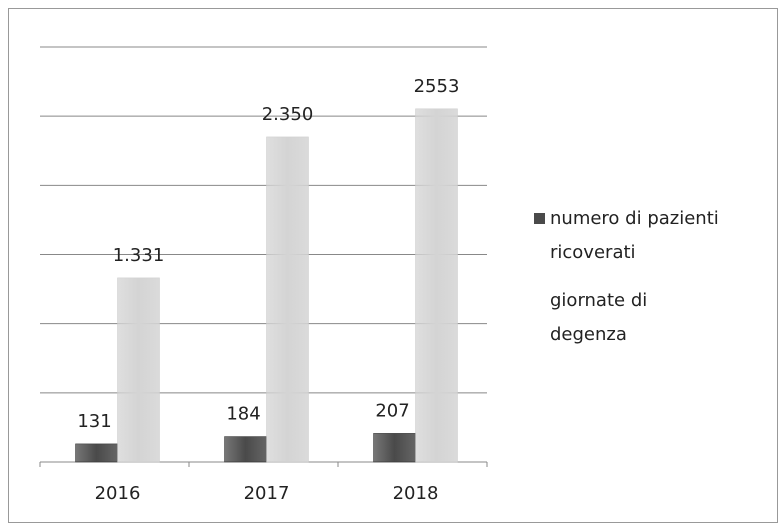  Describe the element at coordinates (94, 421) in the screenshot. I see `data-label: 131` at that location.